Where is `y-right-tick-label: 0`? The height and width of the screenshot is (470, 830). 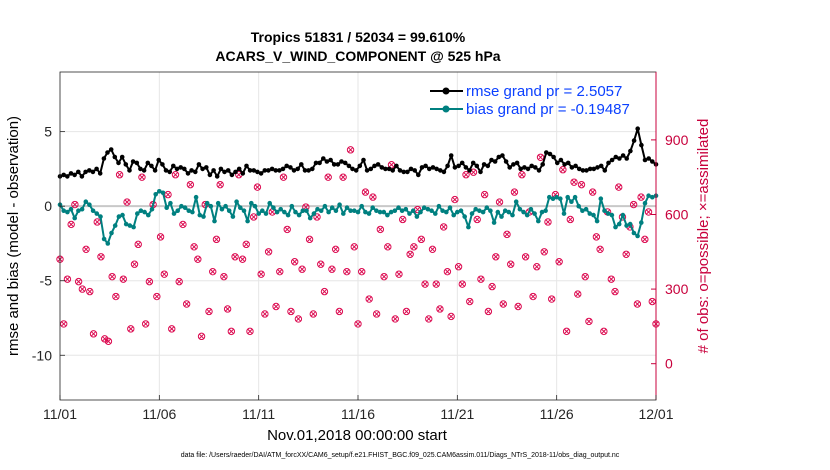
y-right-tick-label: 0 is located at coordinates (669, 364).